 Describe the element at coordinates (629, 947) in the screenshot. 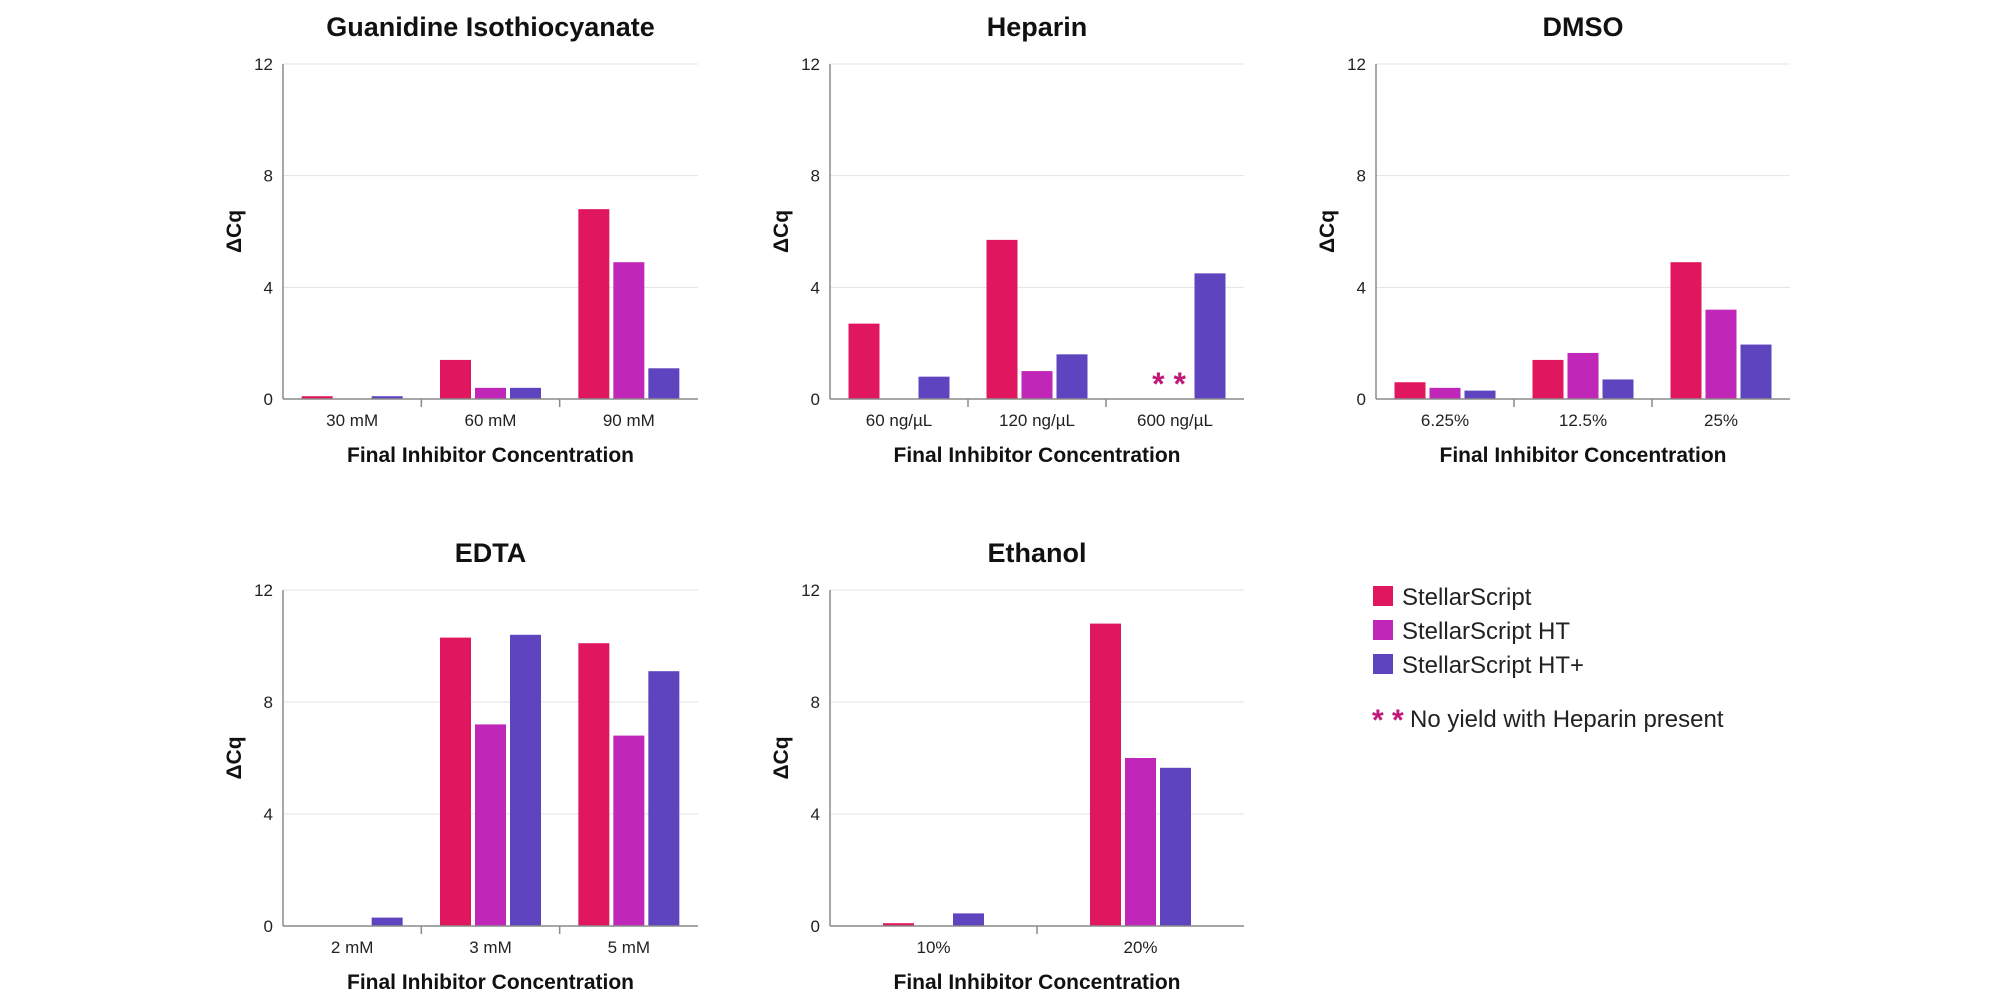

I see `x-tick-label: 5 mM` at that location.